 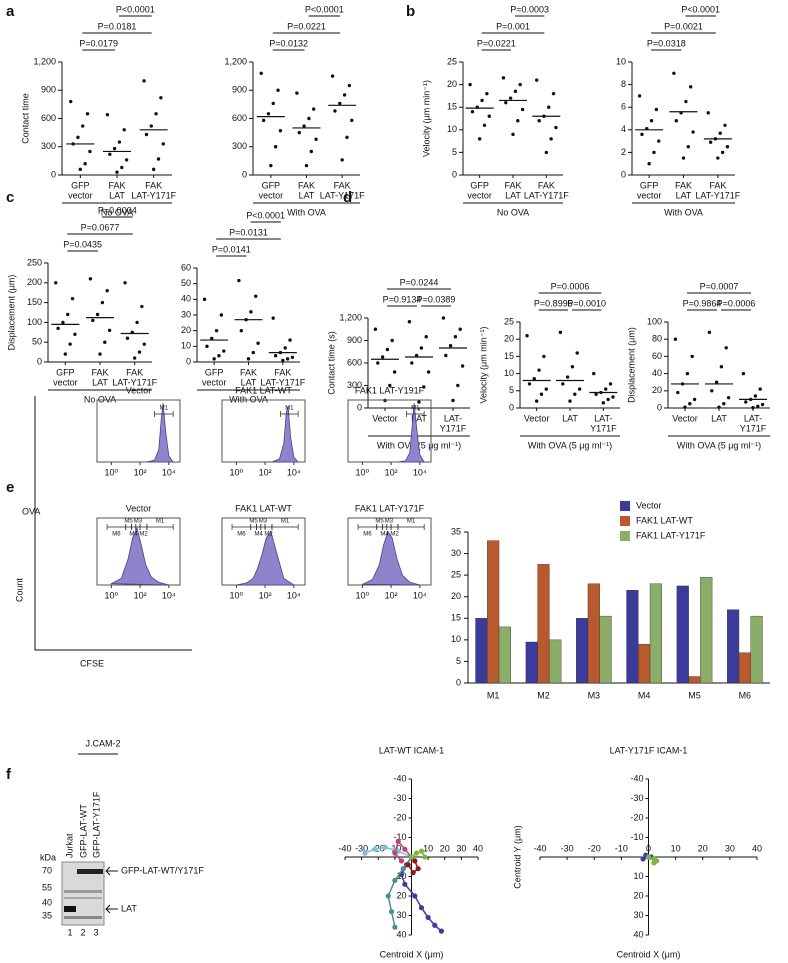 I want to click on band, so click(x=83, y=898).